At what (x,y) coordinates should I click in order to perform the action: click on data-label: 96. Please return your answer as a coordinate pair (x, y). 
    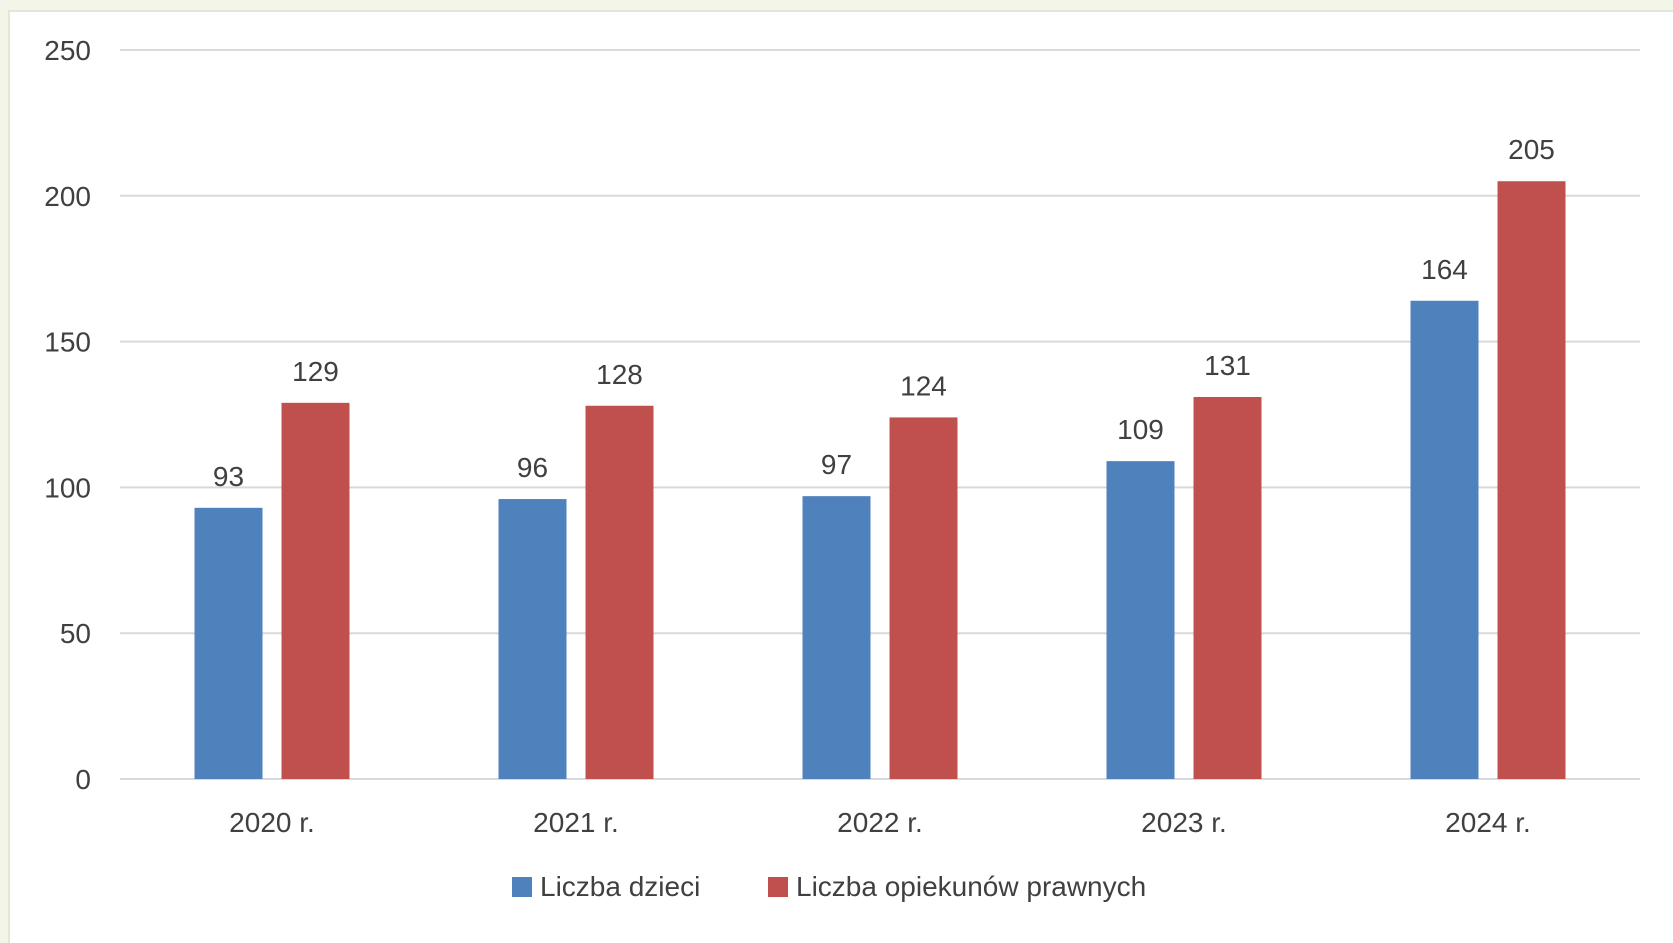
    Looking at the image, I should click on (532, 467).